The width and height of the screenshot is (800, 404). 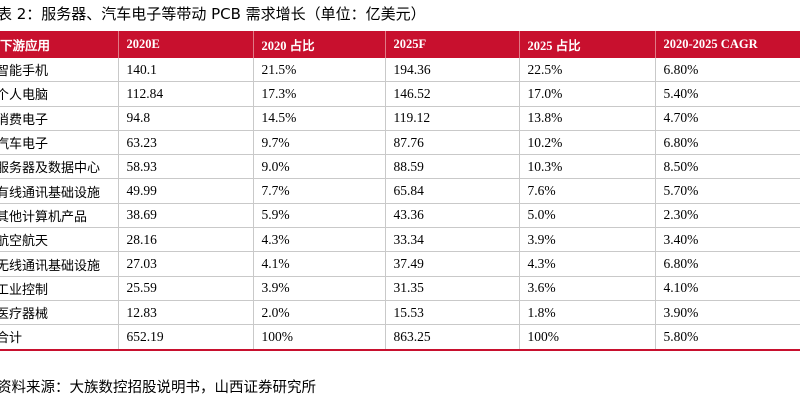 I want to click on table-row: 有线通讯基础设施 49.99 7.7% 65.84 7.6% 5.70%, so click(x=400, y=191).